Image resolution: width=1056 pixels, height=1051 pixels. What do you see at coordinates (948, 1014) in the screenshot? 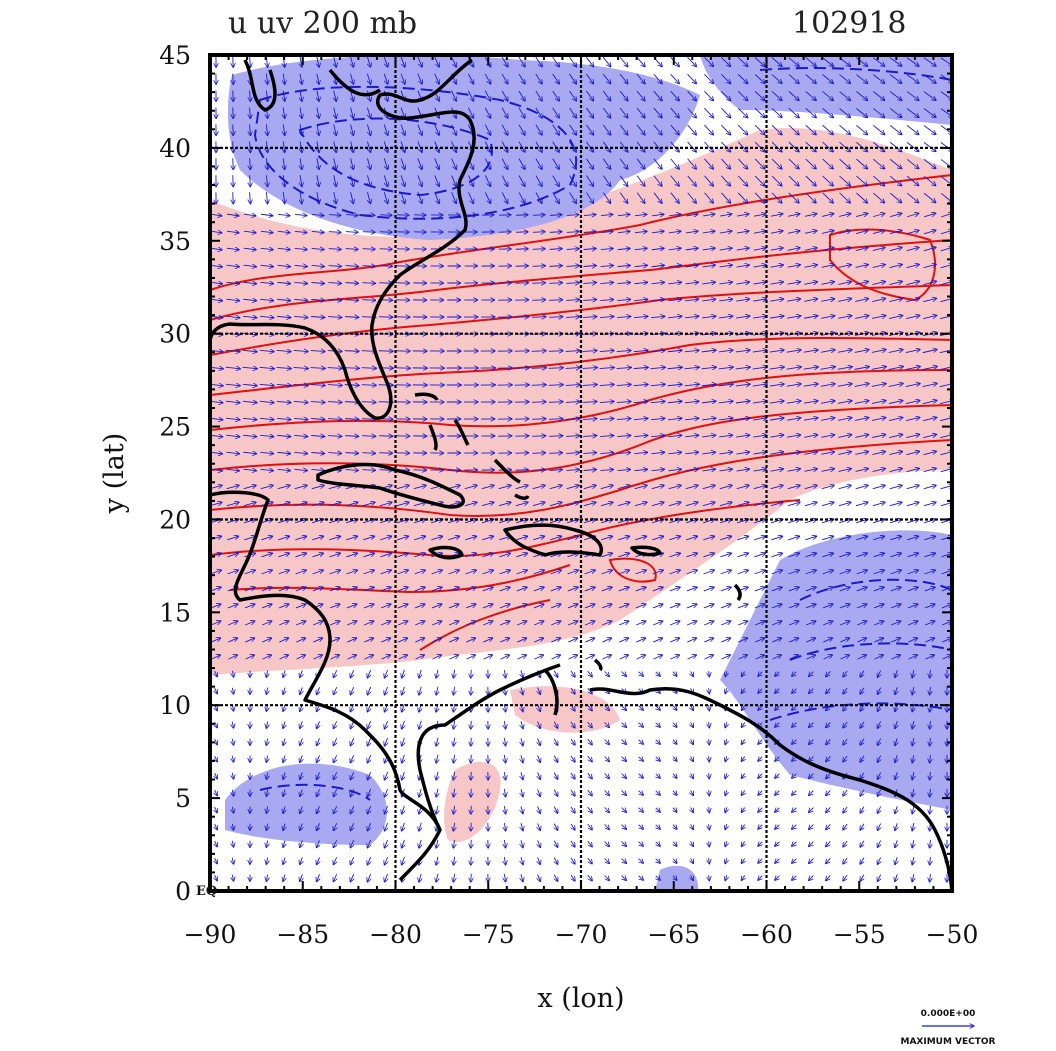
I see `legend-value: 0.000E+00` at bounding box center [948, 1014].